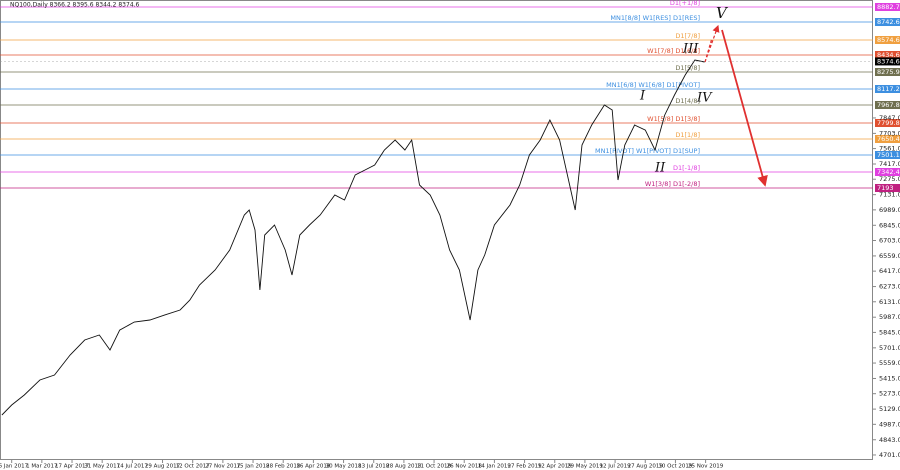 The image size is (900, 470). Describe the element at coordinates (687, 36) in the screenshot. I see `level-label: D1[7/8]` at that location.